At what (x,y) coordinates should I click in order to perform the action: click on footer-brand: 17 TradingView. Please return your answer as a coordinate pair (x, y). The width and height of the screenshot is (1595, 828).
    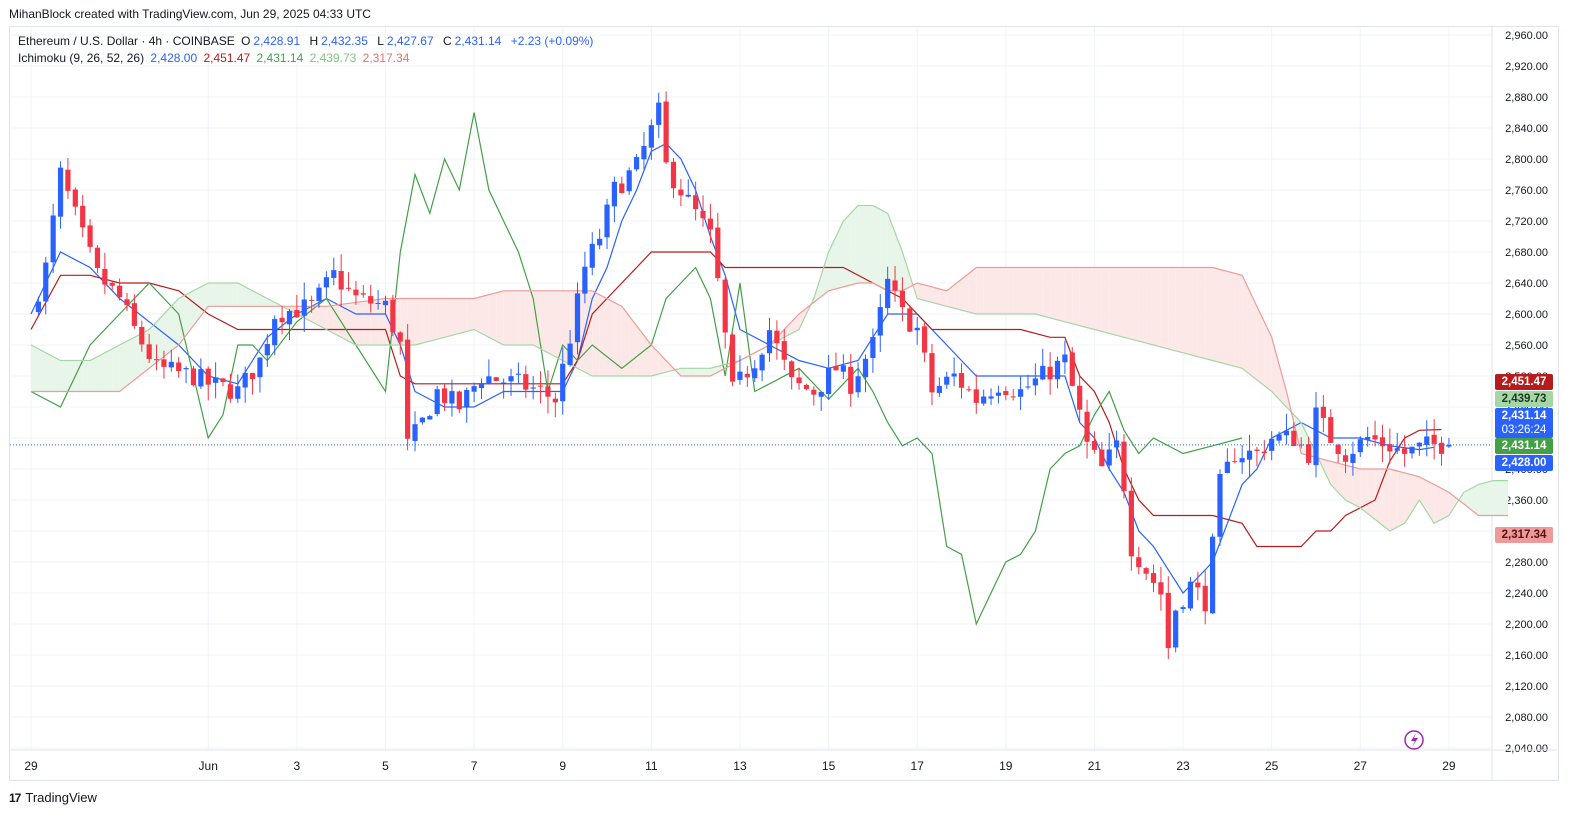
    Looking at the image, I should click on (53, 797).